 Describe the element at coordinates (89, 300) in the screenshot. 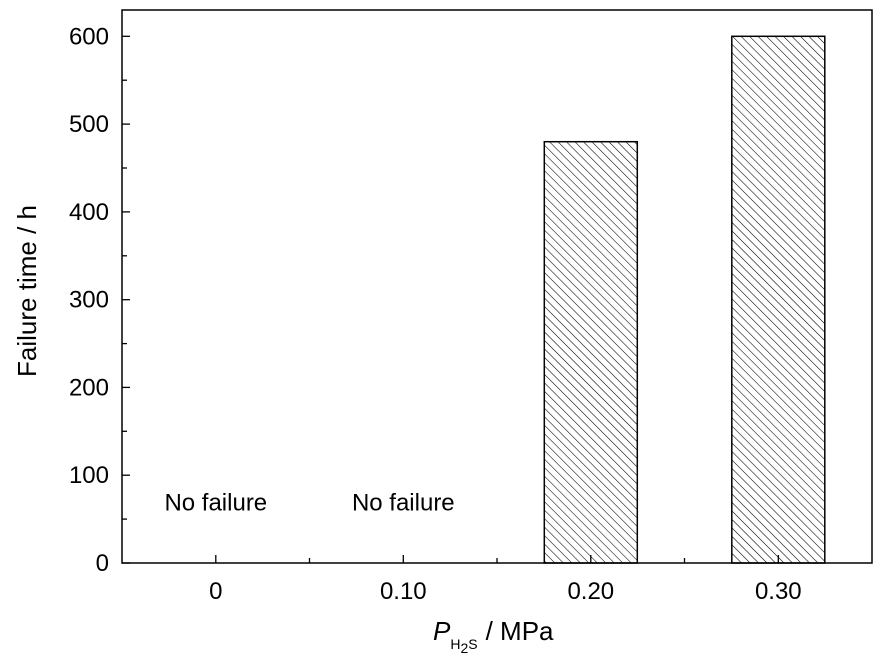

I see `y-tick-label: 300` at that location.